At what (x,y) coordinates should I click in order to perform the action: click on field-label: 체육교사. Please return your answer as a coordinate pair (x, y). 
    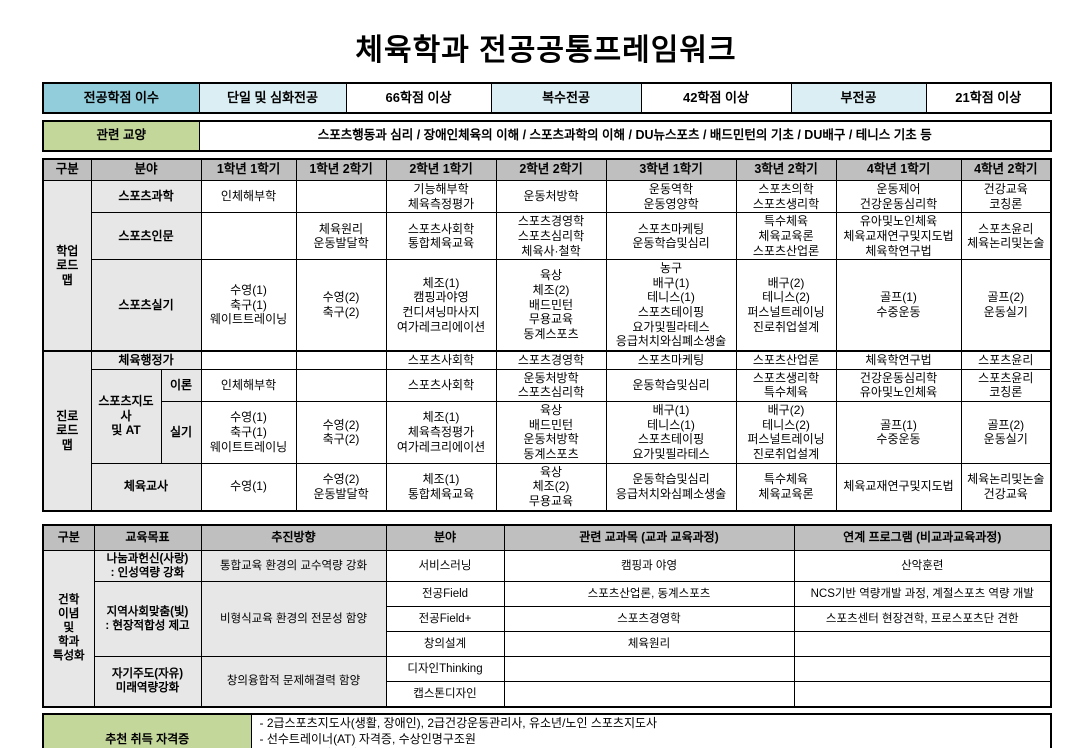
    Looking at the image, I should click on (146, 487).